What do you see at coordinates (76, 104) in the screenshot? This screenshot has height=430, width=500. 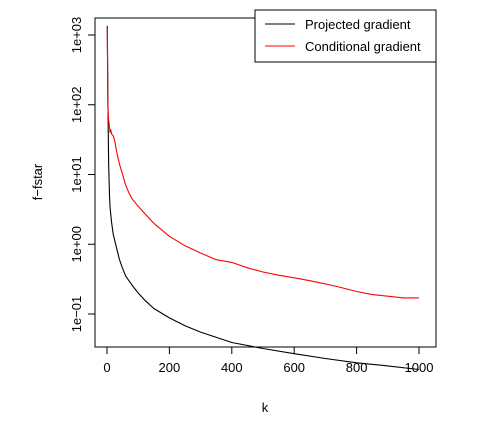 I see `y-tick-label: 1e+02` at bounding box center [76, 104].